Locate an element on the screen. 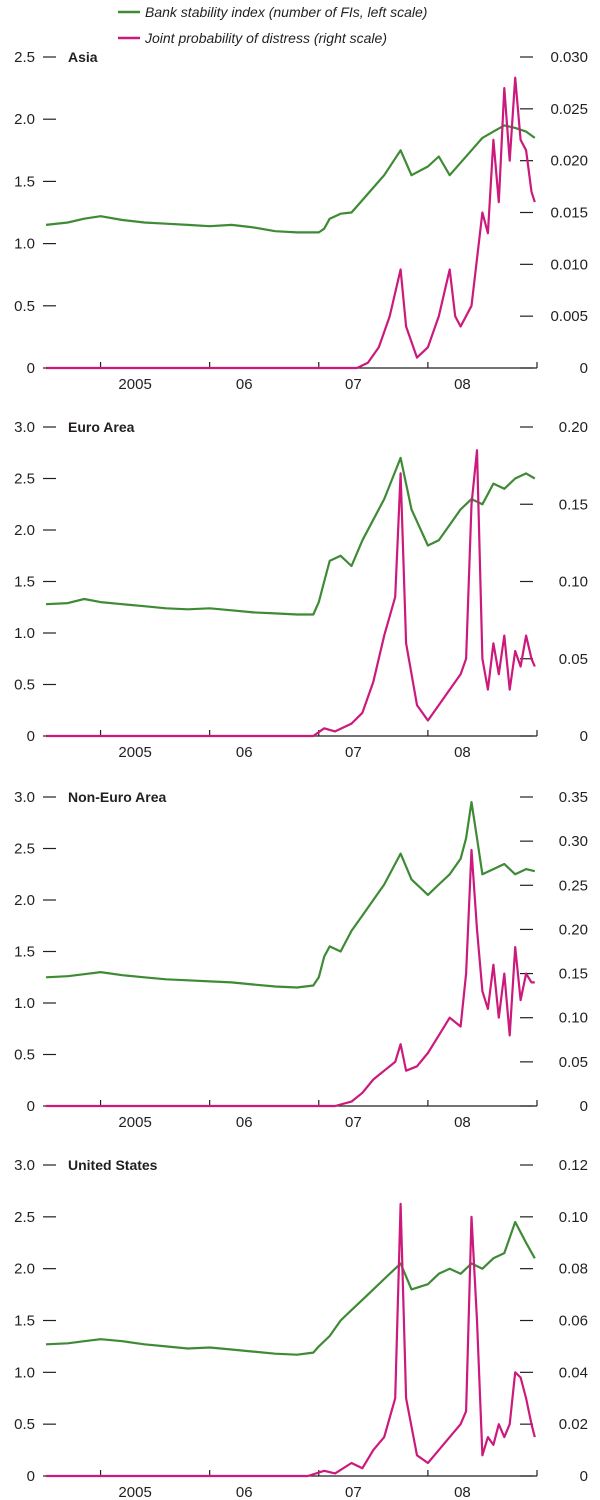 The image size is (600, 1500). right-tick-label: 0.12 is located at coordinates (573, 1165).